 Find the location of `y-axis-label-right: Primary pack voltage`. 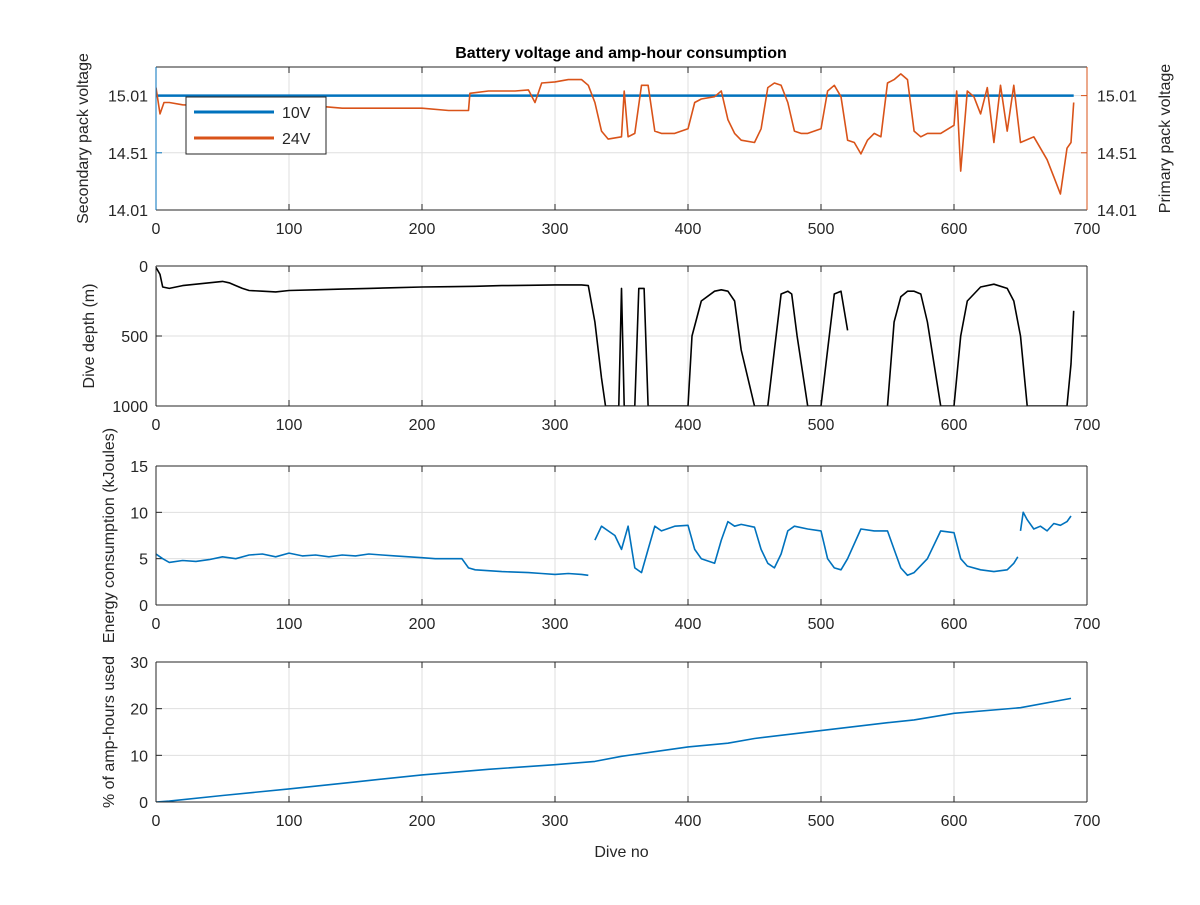

y-axis-label-right: Primary pack voltage is located at coordinates (1165, 138).